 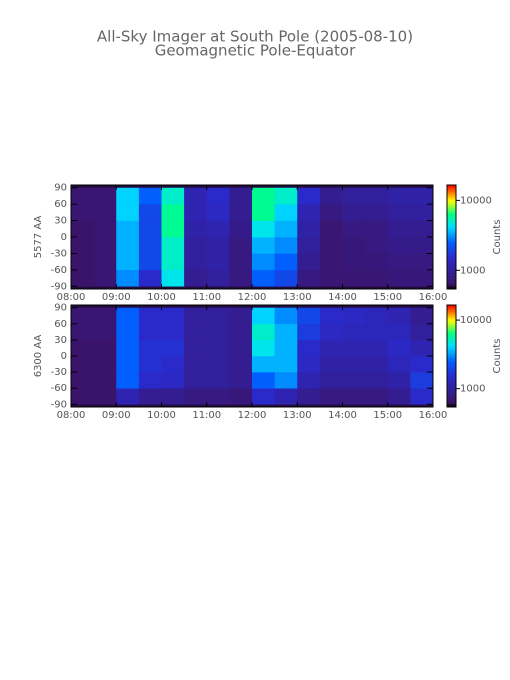 What do you see at coordinates (59, 404) in the screenshot?
I see `y-tick-label: -90` at bounding box center [59, 404].